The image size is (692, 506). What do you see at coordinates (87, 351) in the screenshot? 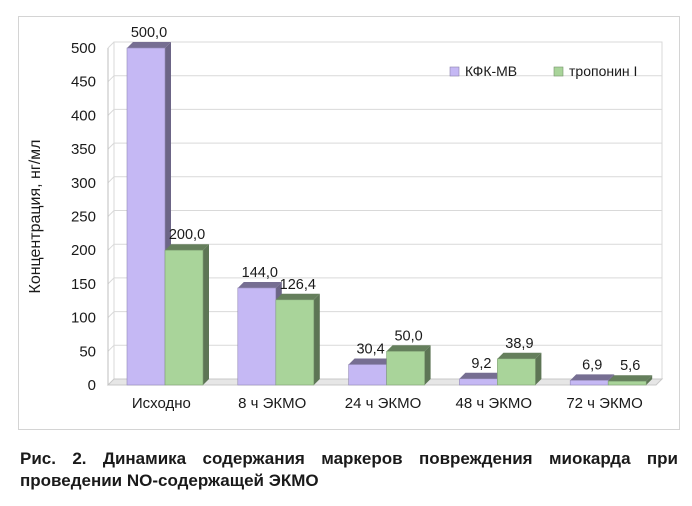
I see `y-tick-label: 50` at bounding box center [87, 351].